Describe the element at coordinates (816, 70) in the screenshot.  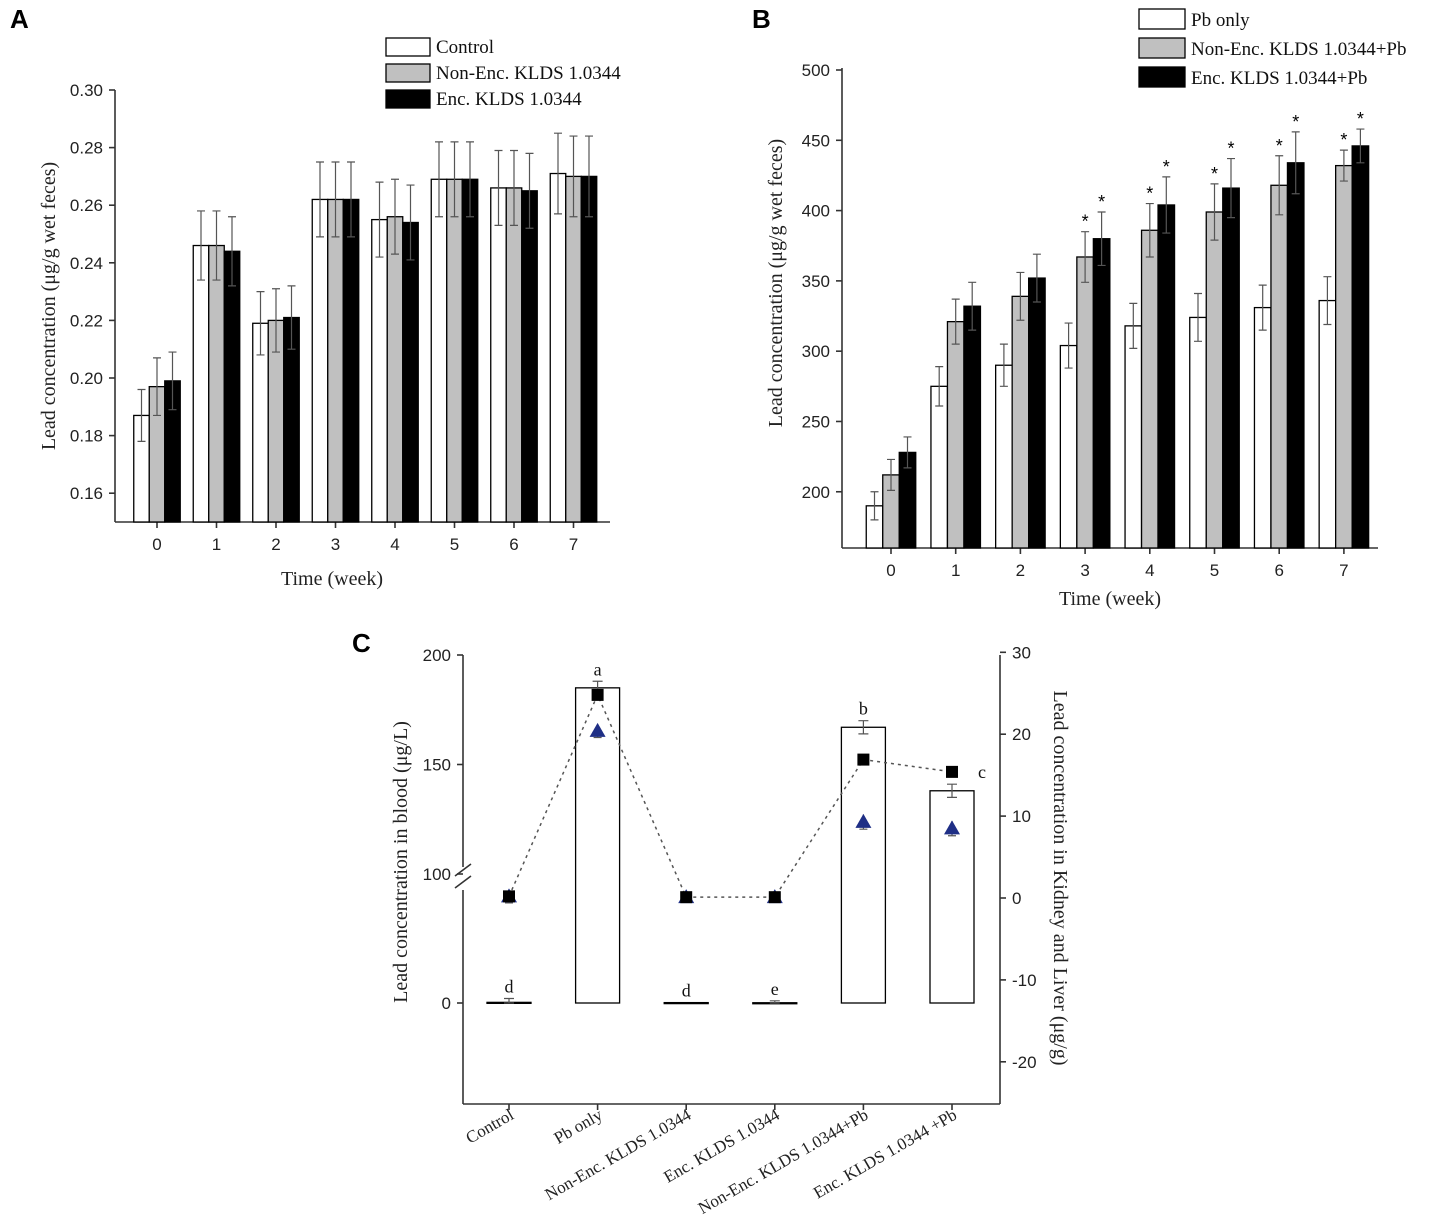
I see `panel-b-y-tick-label: 500` at that location.